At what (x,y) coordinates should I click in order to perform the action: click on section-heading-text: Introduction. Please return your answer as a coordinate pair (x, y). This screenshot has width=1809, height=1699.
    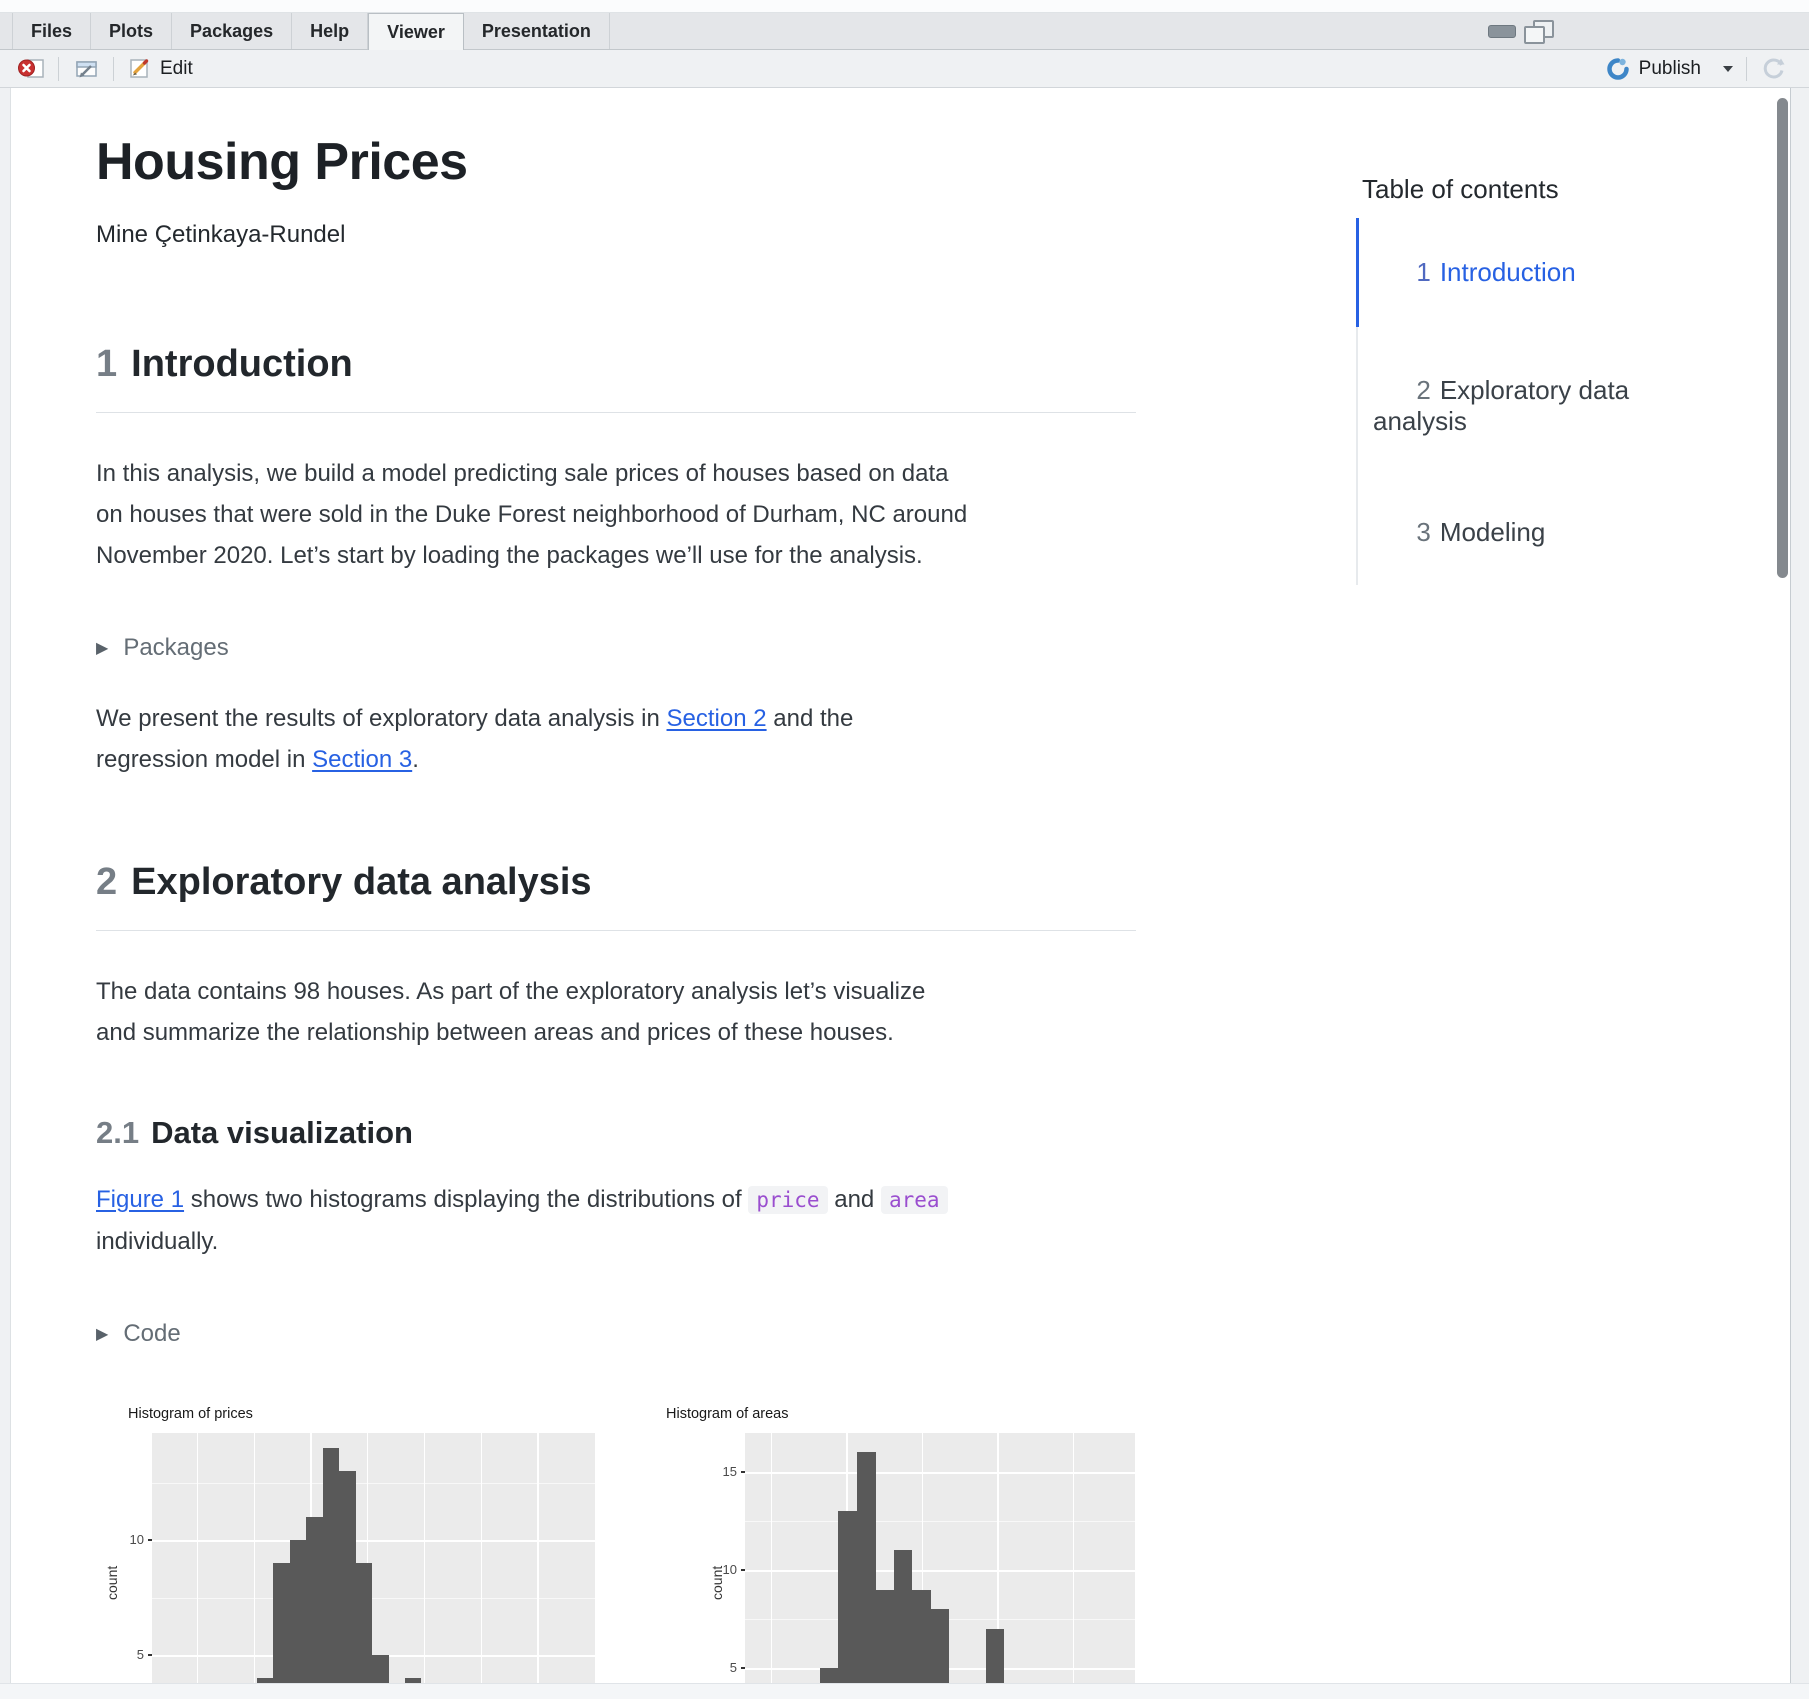
    Looking at the image, I should click on (242, 364).